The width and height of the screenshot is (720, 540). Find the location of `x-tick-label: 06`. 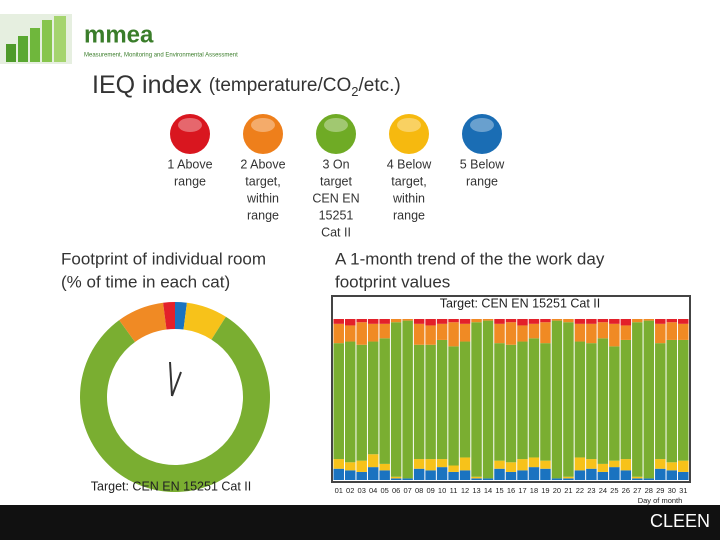

x-tick-label: 06 is located at coordinates (396, 490).